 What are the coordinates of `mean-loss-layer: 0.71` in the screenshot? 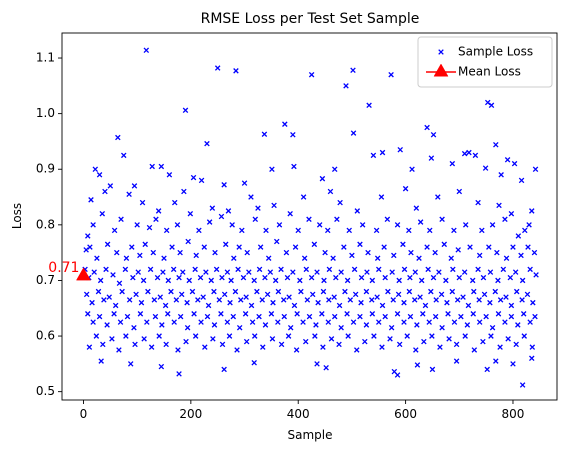 It's located at (69, 270).